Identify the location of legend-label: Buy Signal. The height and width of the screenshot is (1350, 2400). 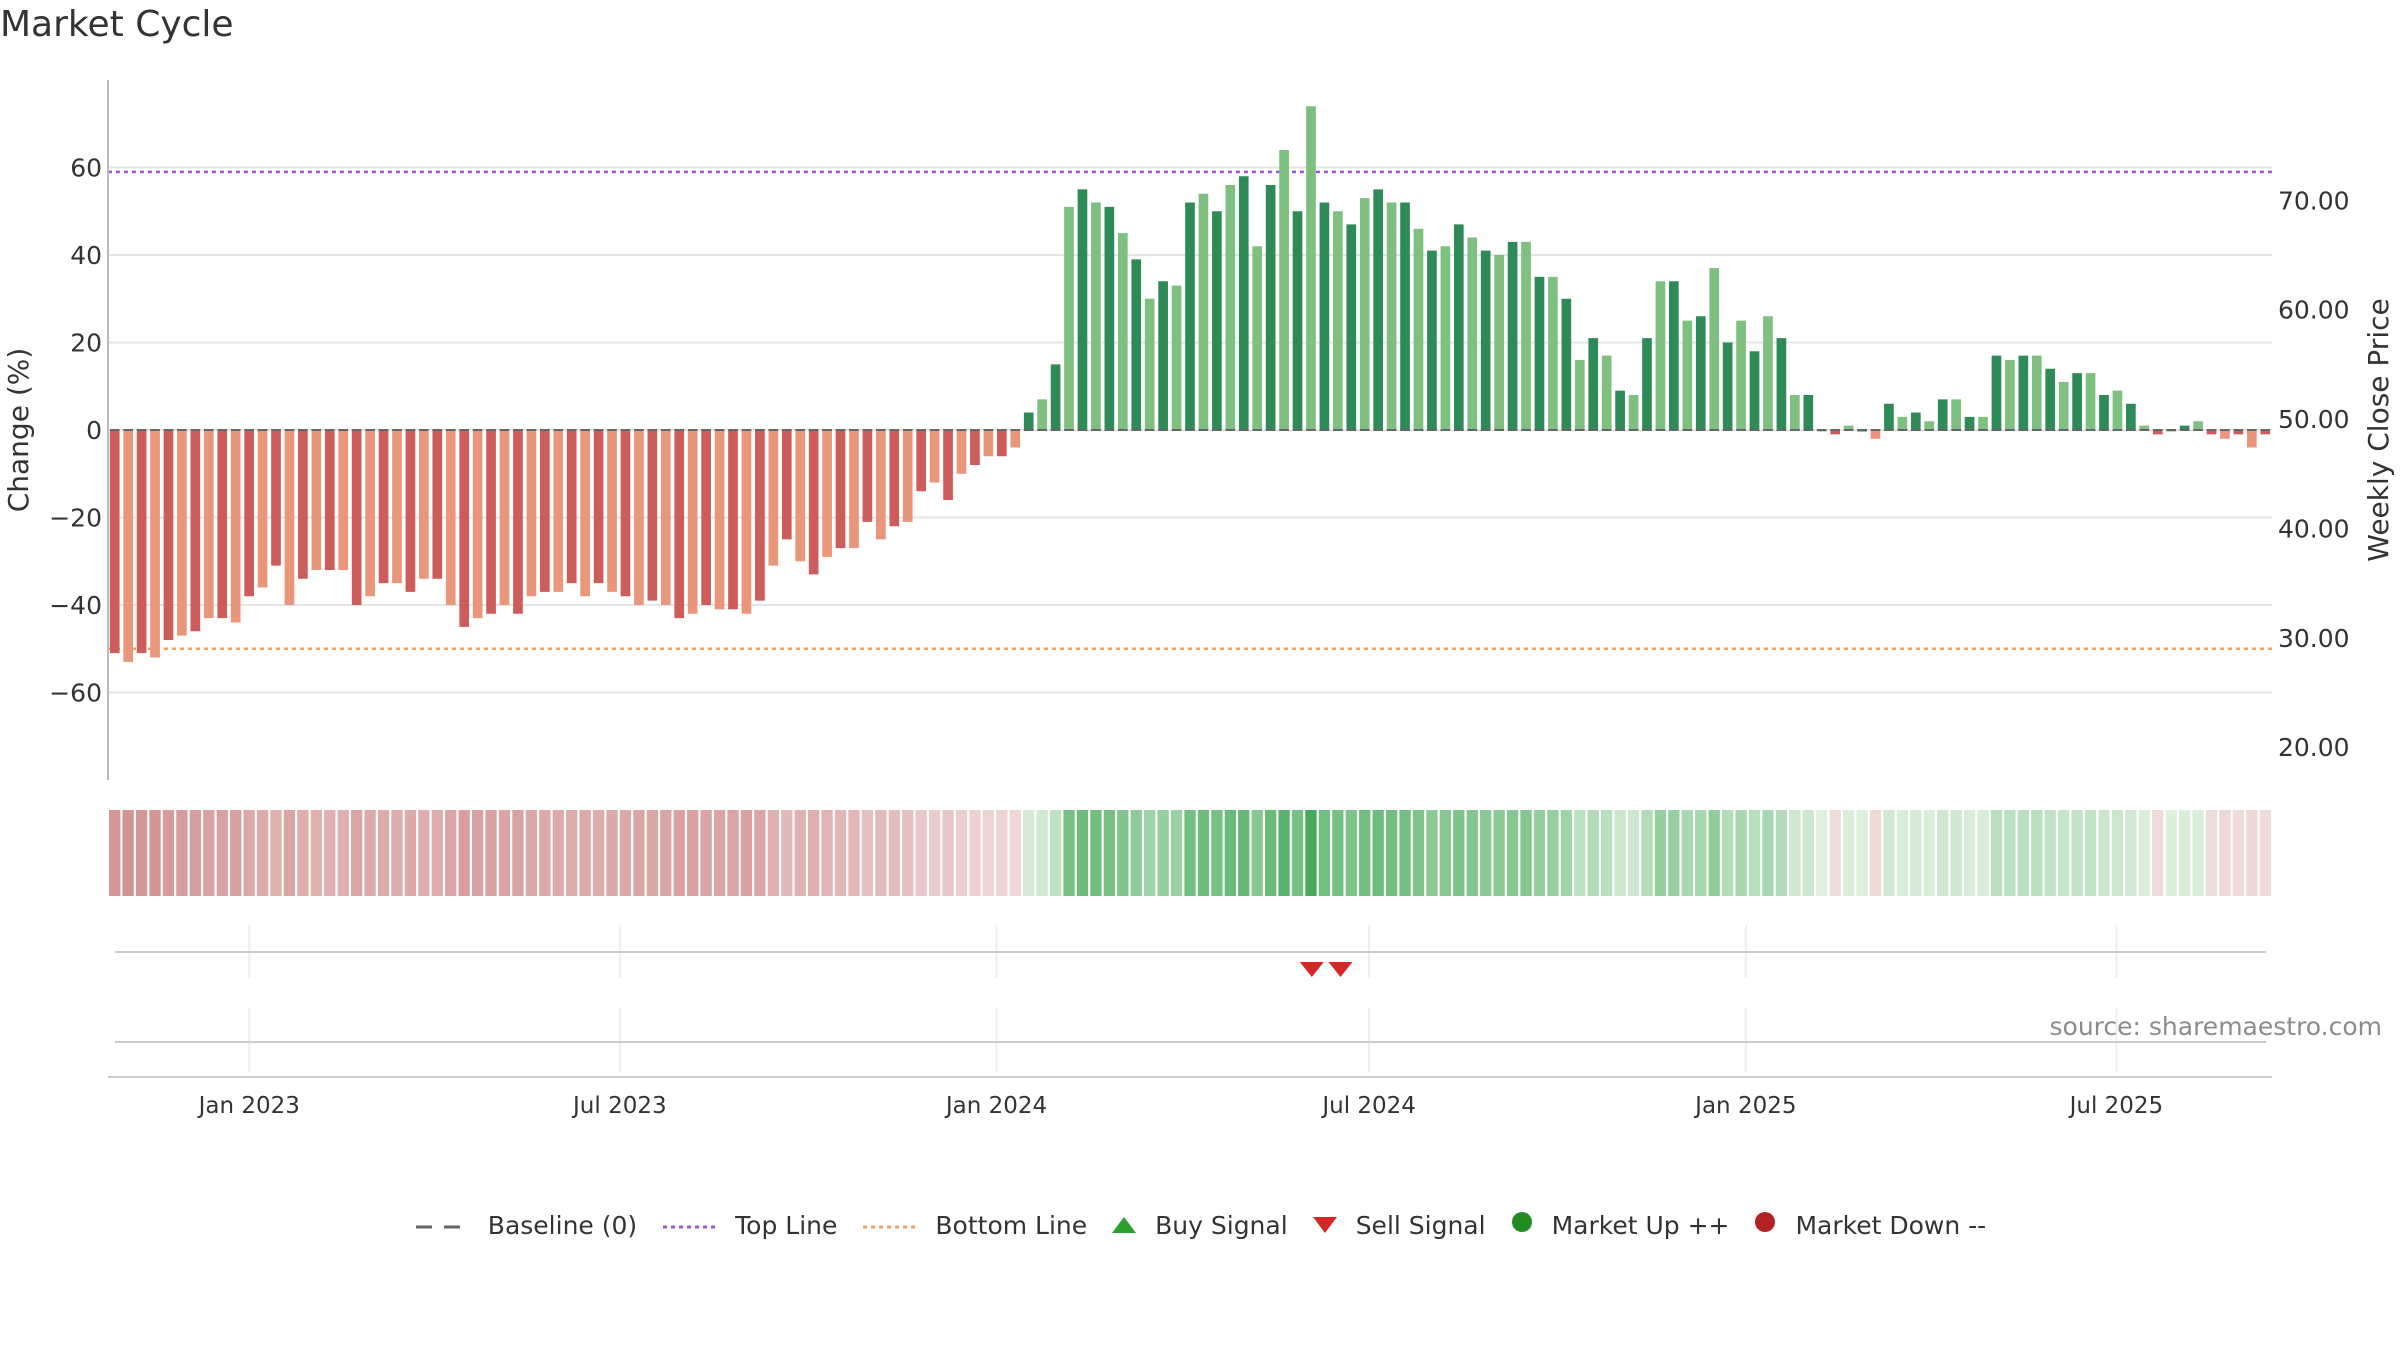
(1221, 1225).